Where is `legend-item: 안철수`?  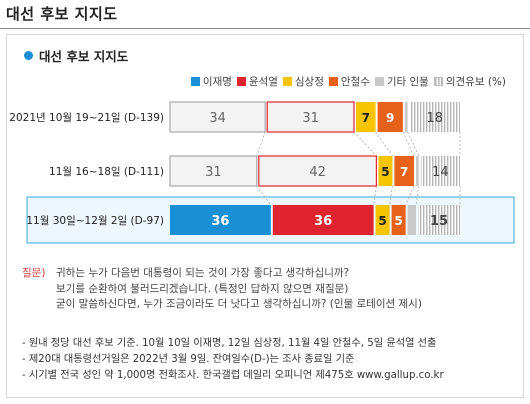 legend-item: 안철수 is located at coordinates (349, 81).